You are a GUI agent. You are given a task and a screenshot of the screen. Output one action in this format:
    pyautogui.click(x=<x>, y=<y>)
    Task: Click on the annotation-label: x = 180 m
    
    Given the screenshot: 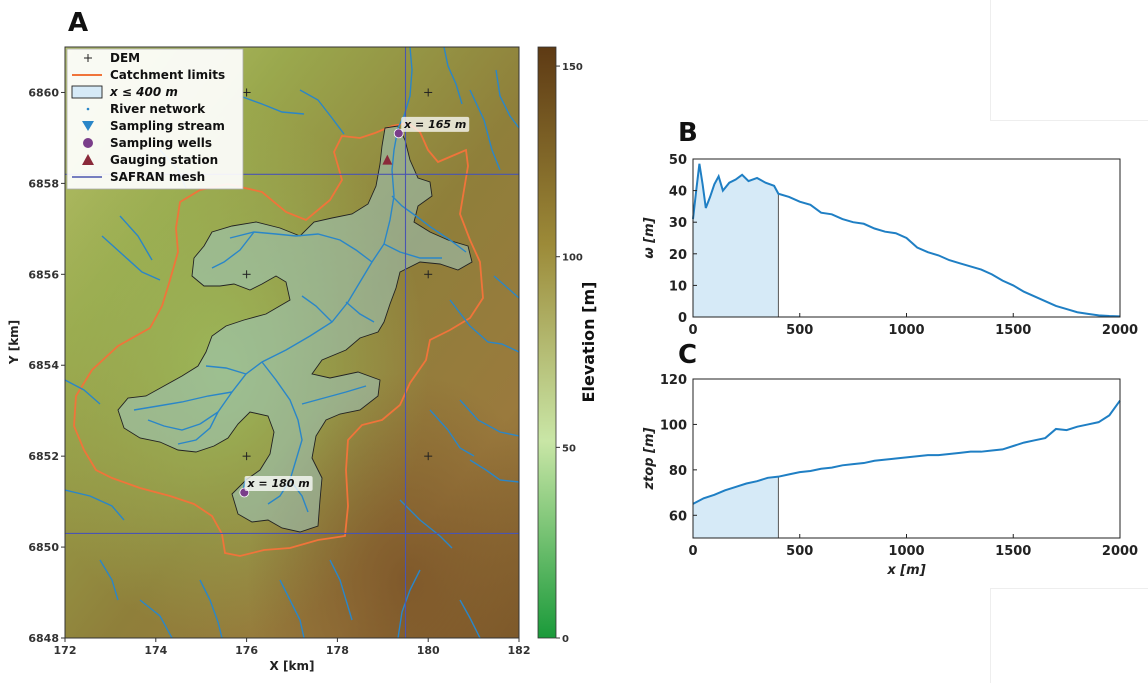 What is the action you would take?
    pyautogui.click(x=277, y=483)
    